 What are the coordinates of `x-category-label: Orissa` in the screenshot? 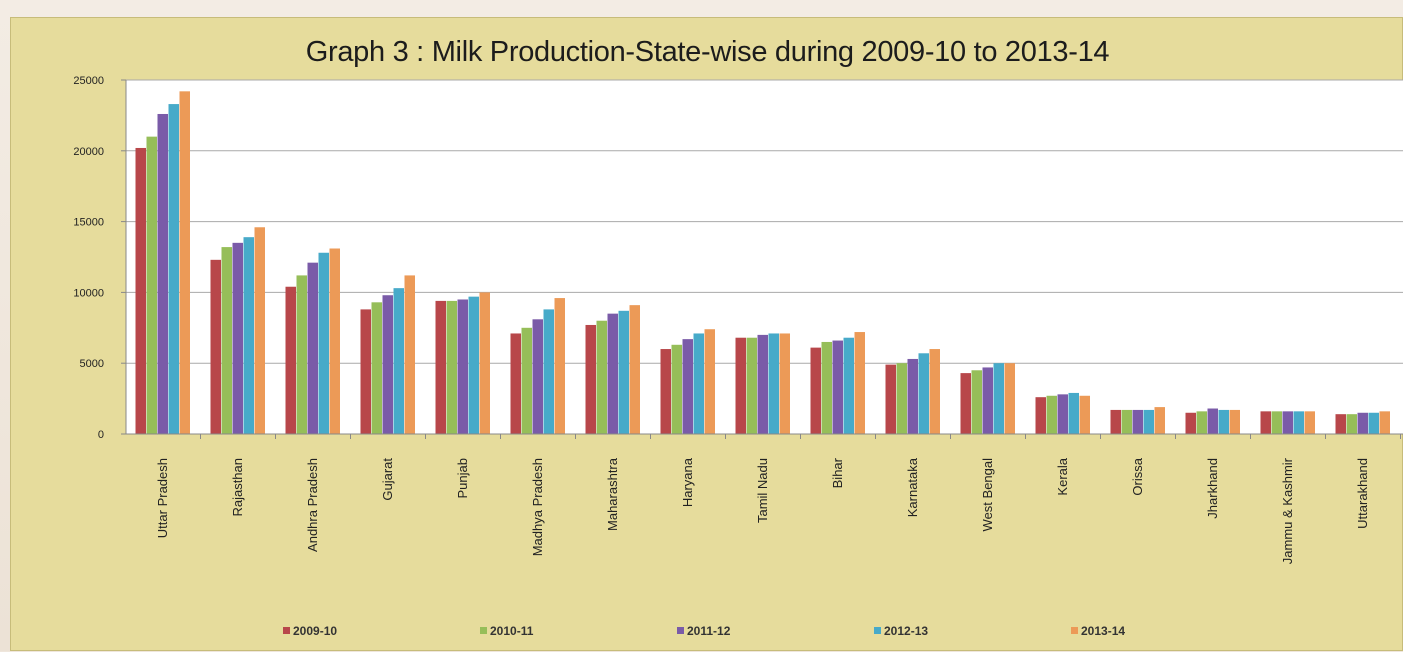 It's located at (1137, 476).